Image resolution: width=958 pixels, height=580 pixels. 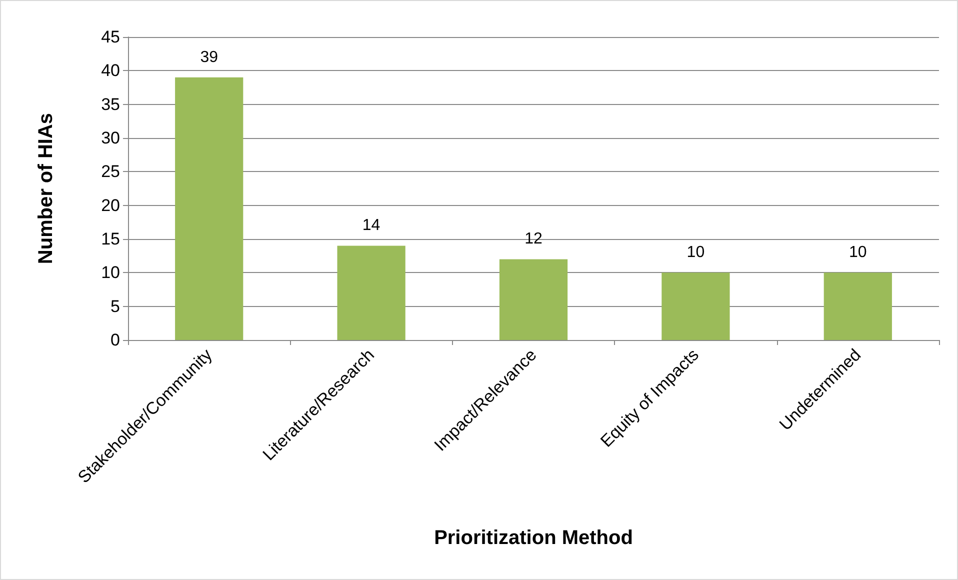 What do you see at coordinates (371, 225) in the screenshot?
I see `data-label: 14` at bounding box center [371, 225].